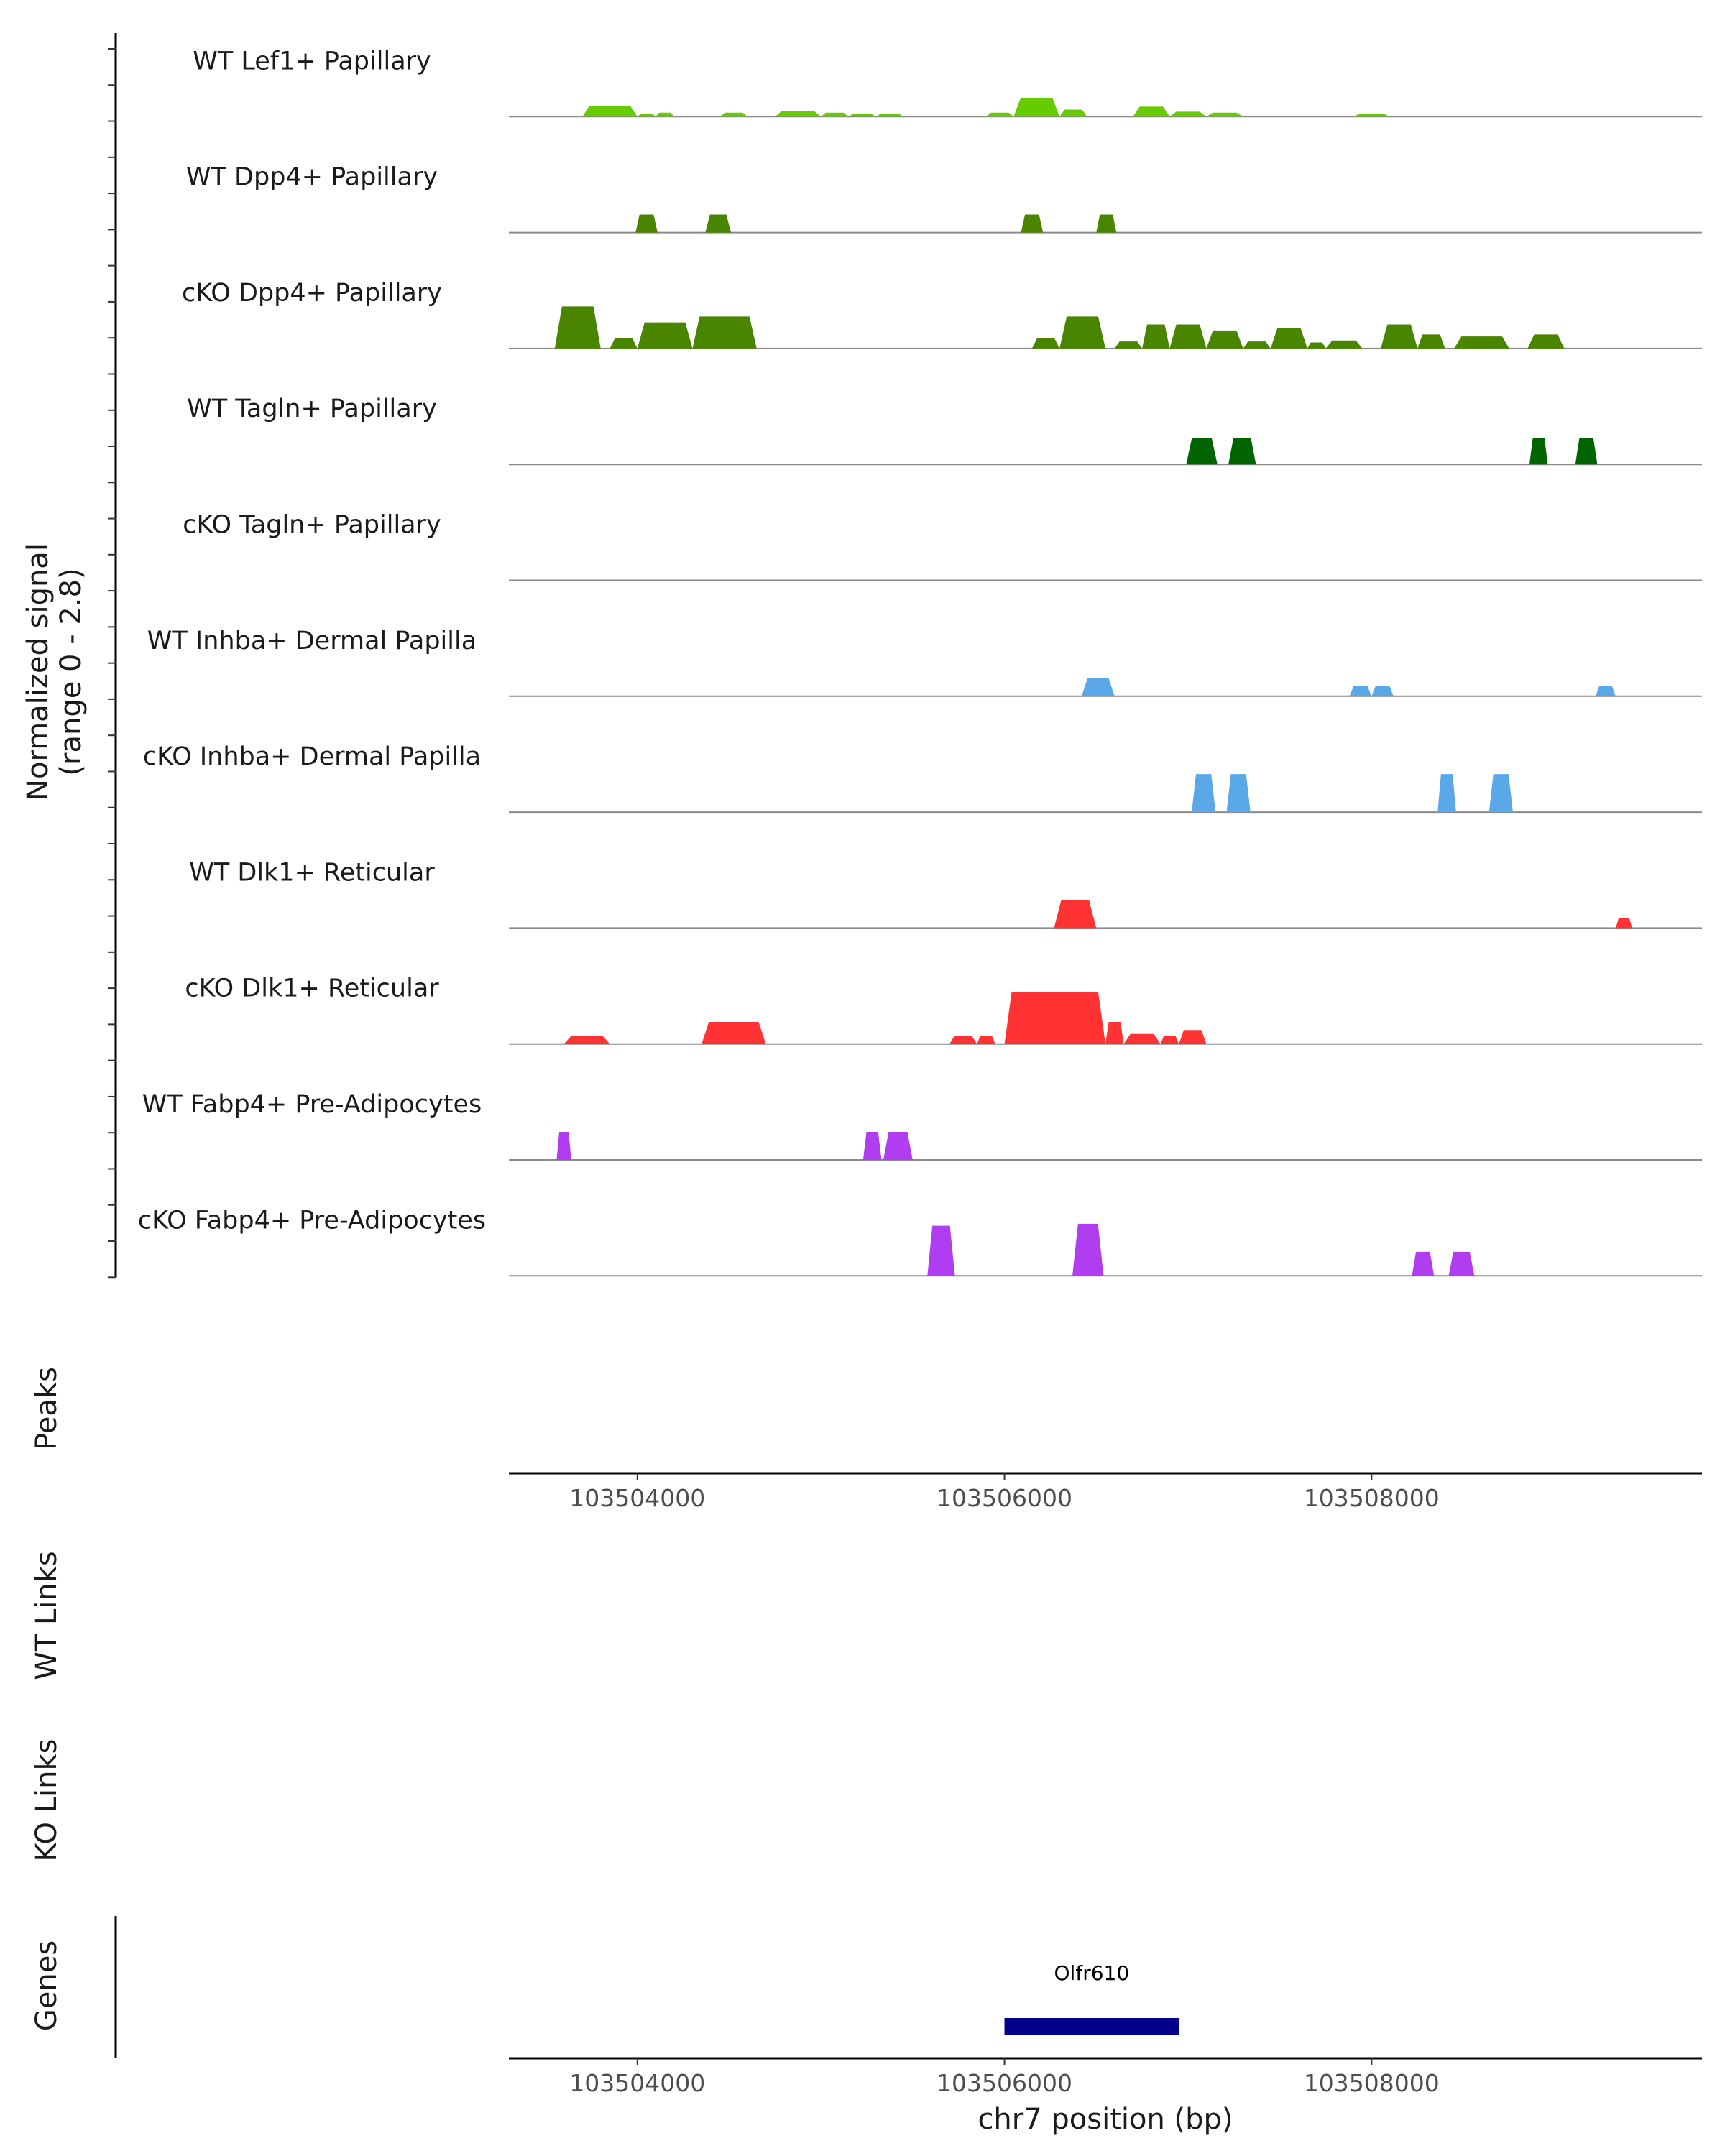 The image size is (1725, 2156). I want to click on track-label: cKO Dlk1+ Reticular, so click(312, 989).